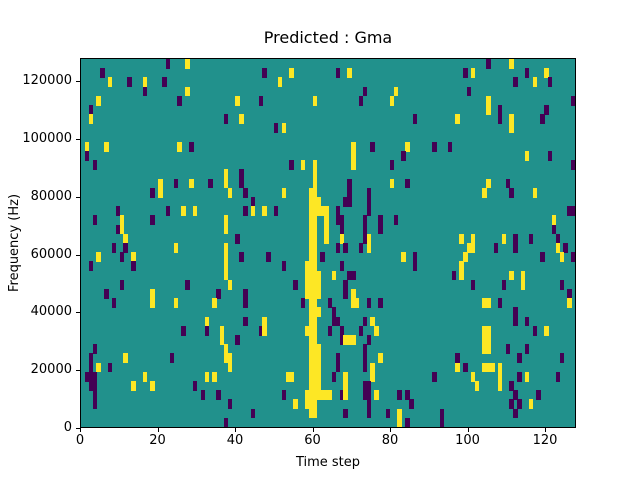 This screenshot has height=480, width=640. I want to click on x-axis-label: Time step, so click(328, 462).